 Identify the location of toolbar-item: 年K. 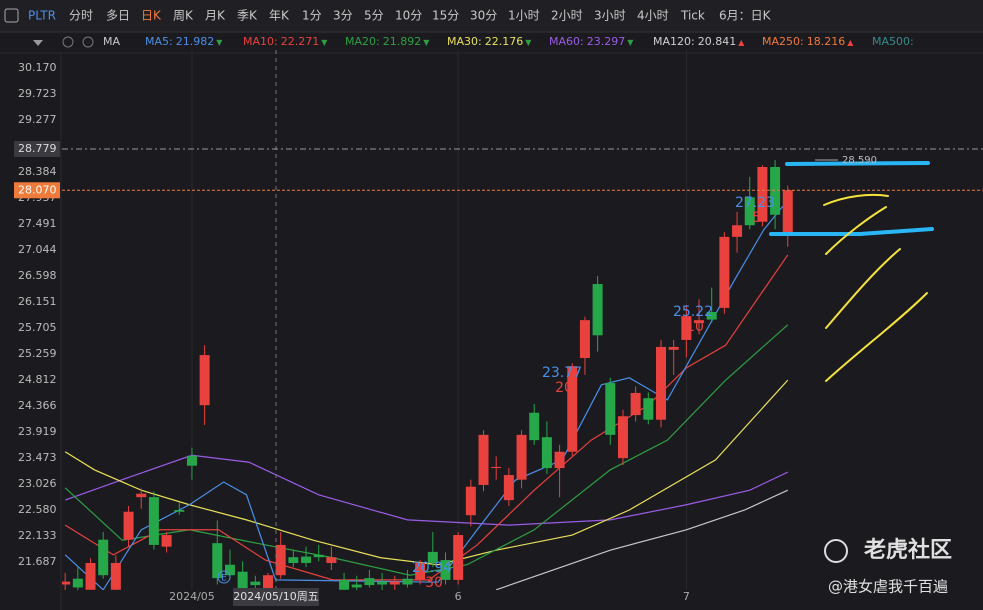
(279, 16).